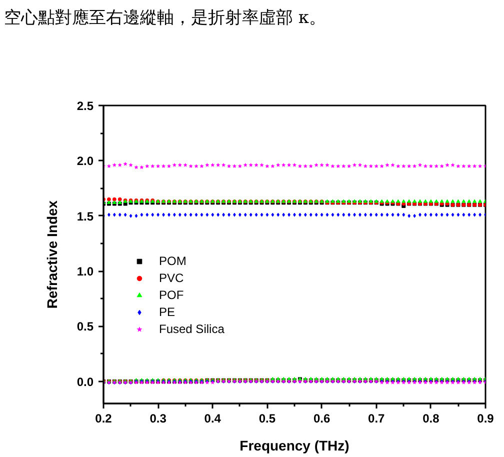 This screenshot has width=504, height=457. Describe the element at coordinates (85, 381) in the screenshot. I see `y-tick-label: 0.0` at that location.